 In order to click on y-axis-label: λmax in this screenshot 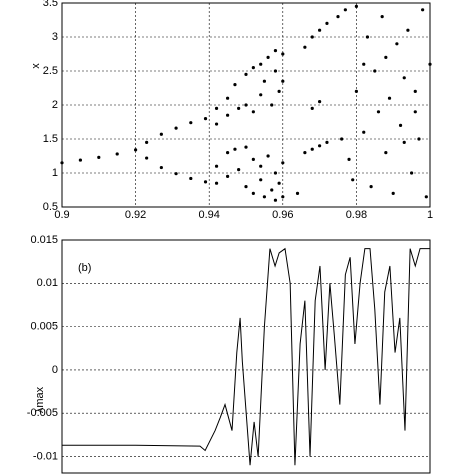, I will do `click(40, 399)`.